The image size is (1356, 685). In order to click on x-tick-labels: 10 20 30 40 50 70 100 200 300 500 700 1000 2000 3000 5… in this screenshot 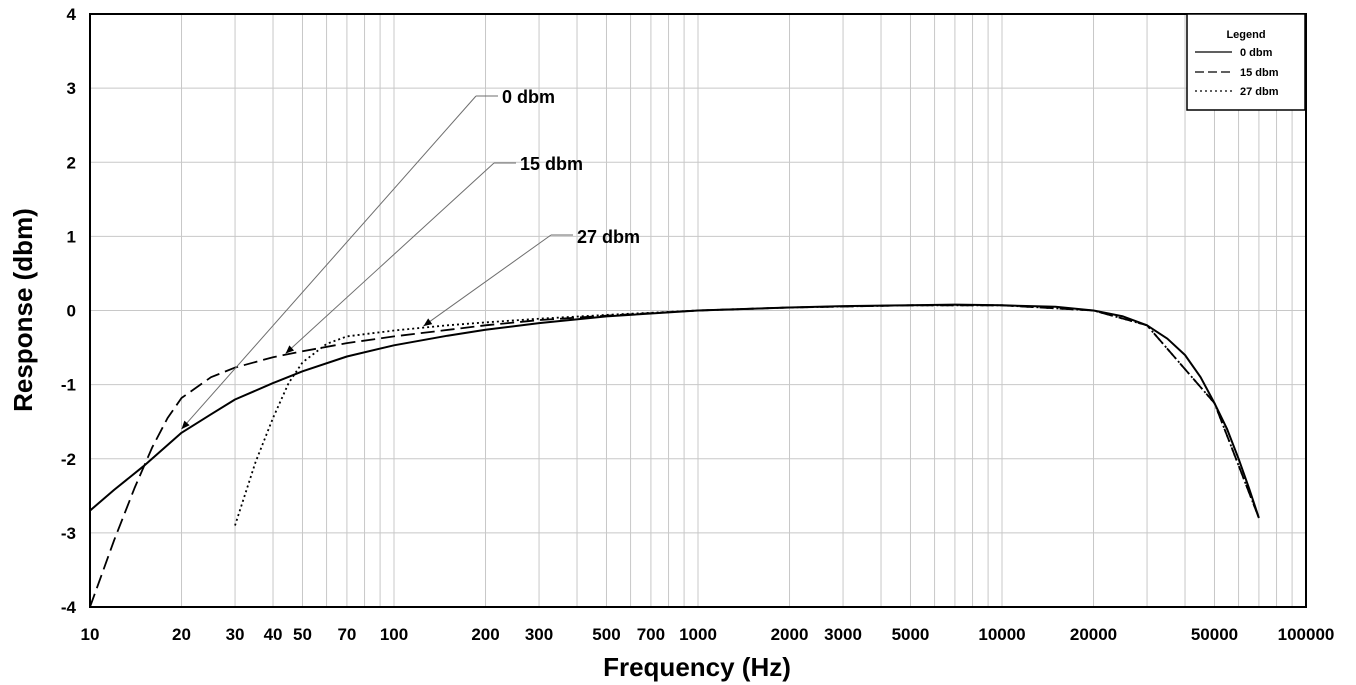, I will do `click(708, 634)`.